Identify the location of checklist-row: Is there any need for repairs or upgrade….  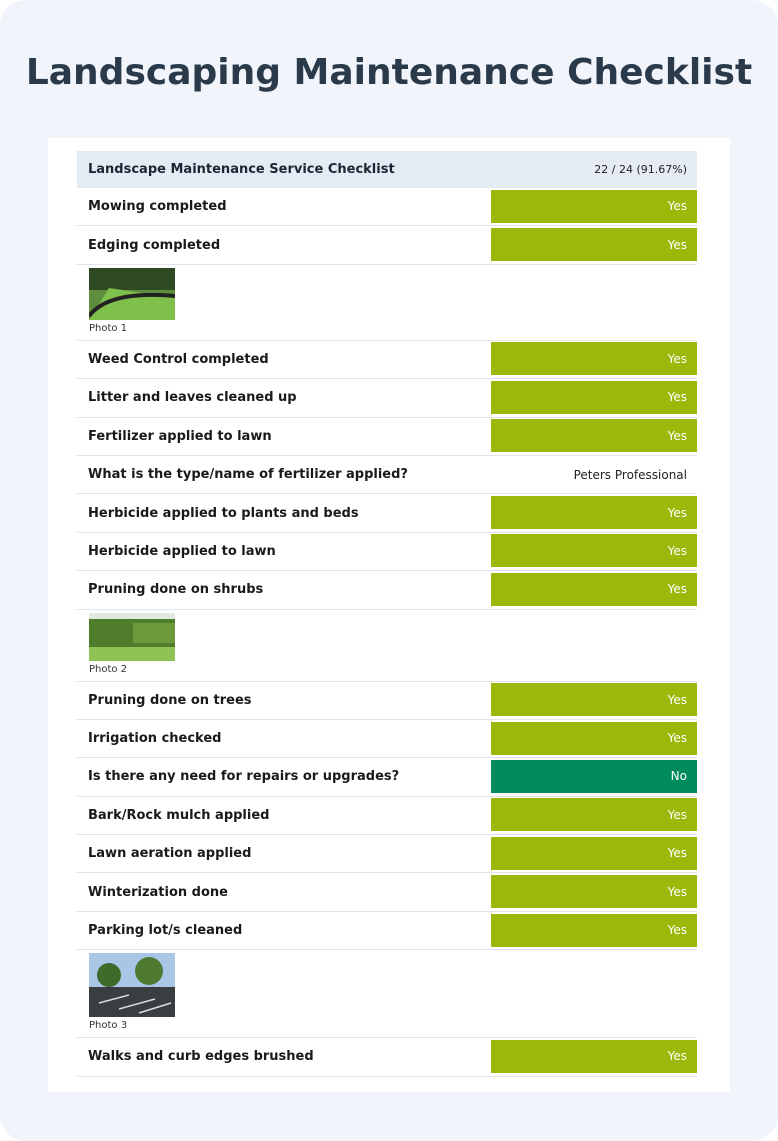
(387, 777).